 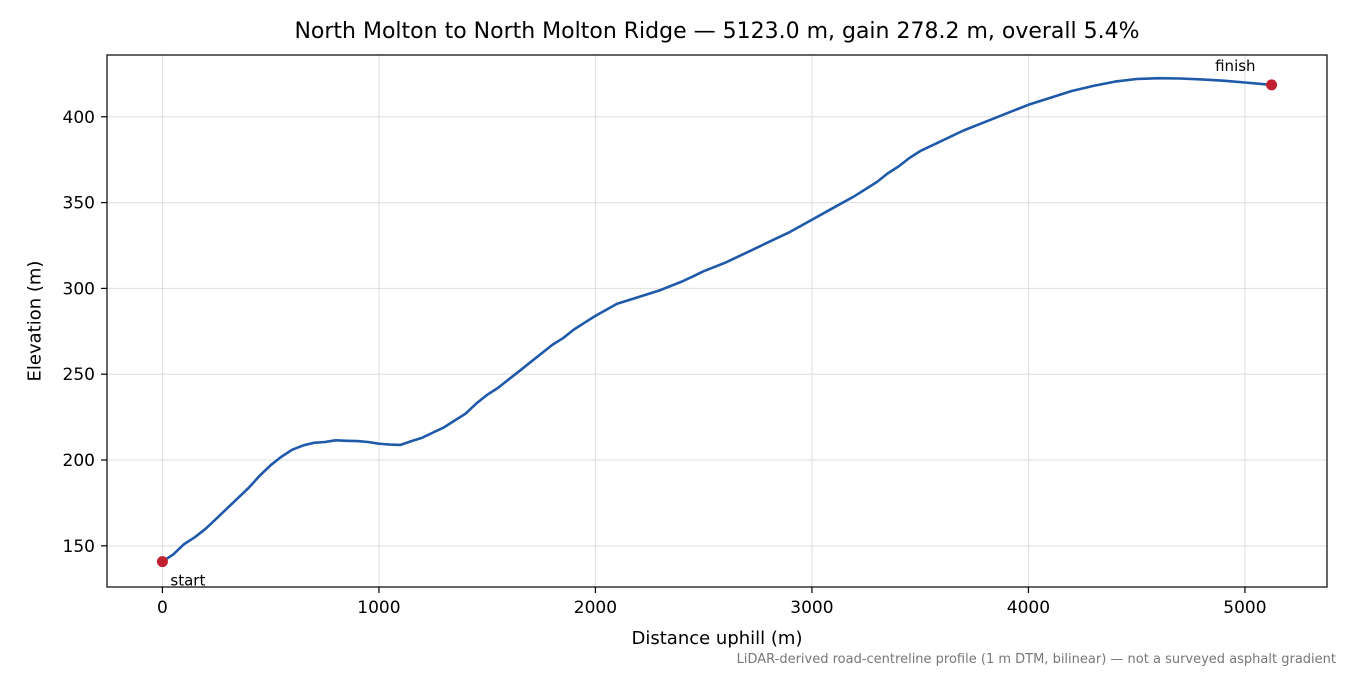 What do you see at coordinates (1235, 66) in the screenshot?
I see `finish-label: finish` at bounding box center [1235, 66].